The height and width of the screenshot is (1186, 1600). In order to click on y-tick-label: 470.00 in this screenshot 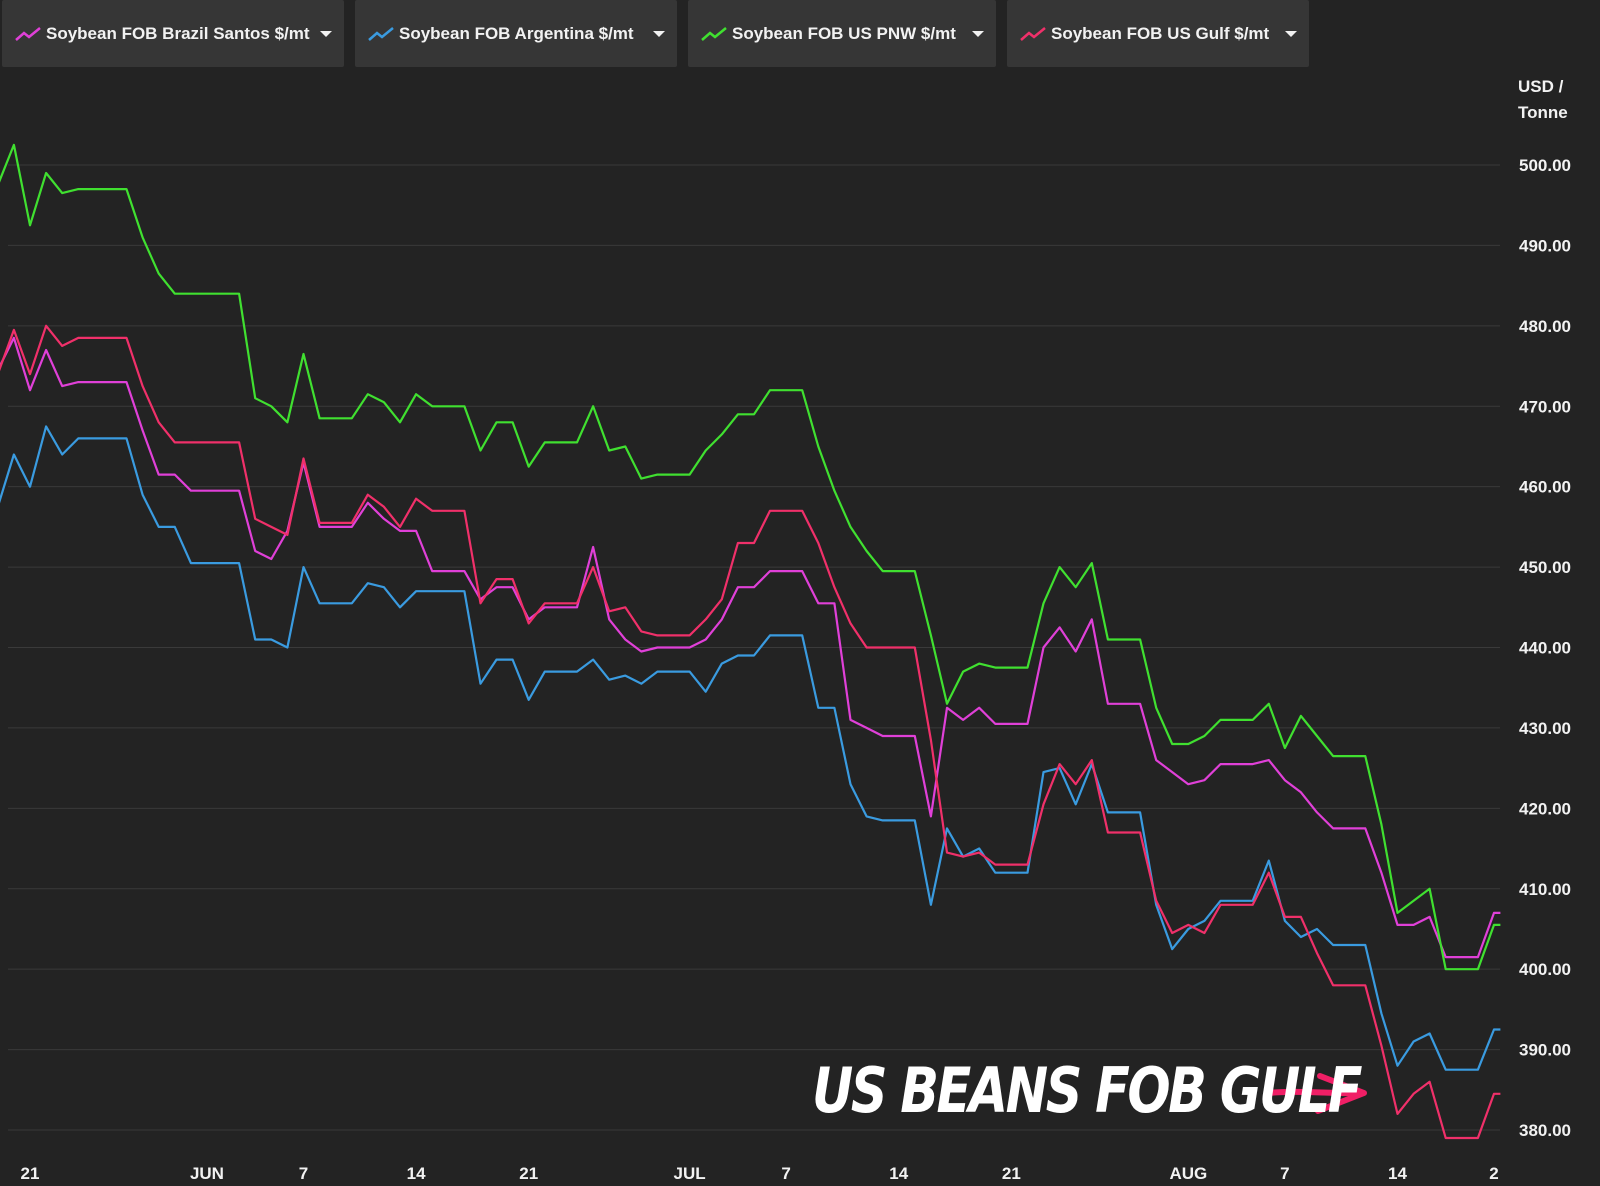, I will do `click(1545, 406)`.